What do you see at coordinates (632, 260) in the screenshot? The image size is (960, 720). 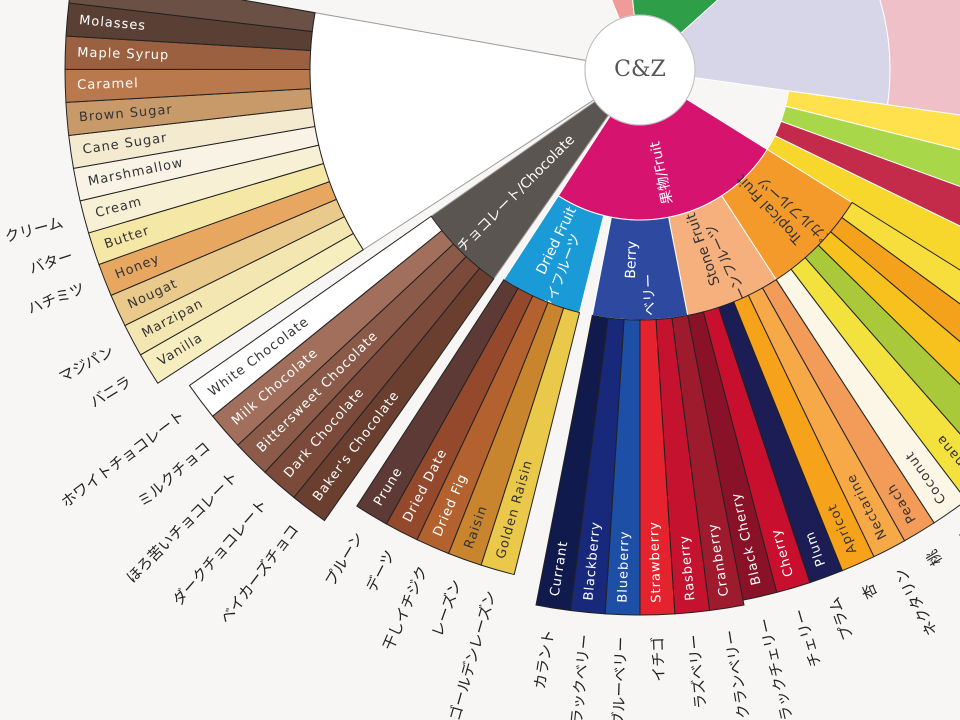 I see `subcategory-label-en: Berry` at bounding box center [632, 260].